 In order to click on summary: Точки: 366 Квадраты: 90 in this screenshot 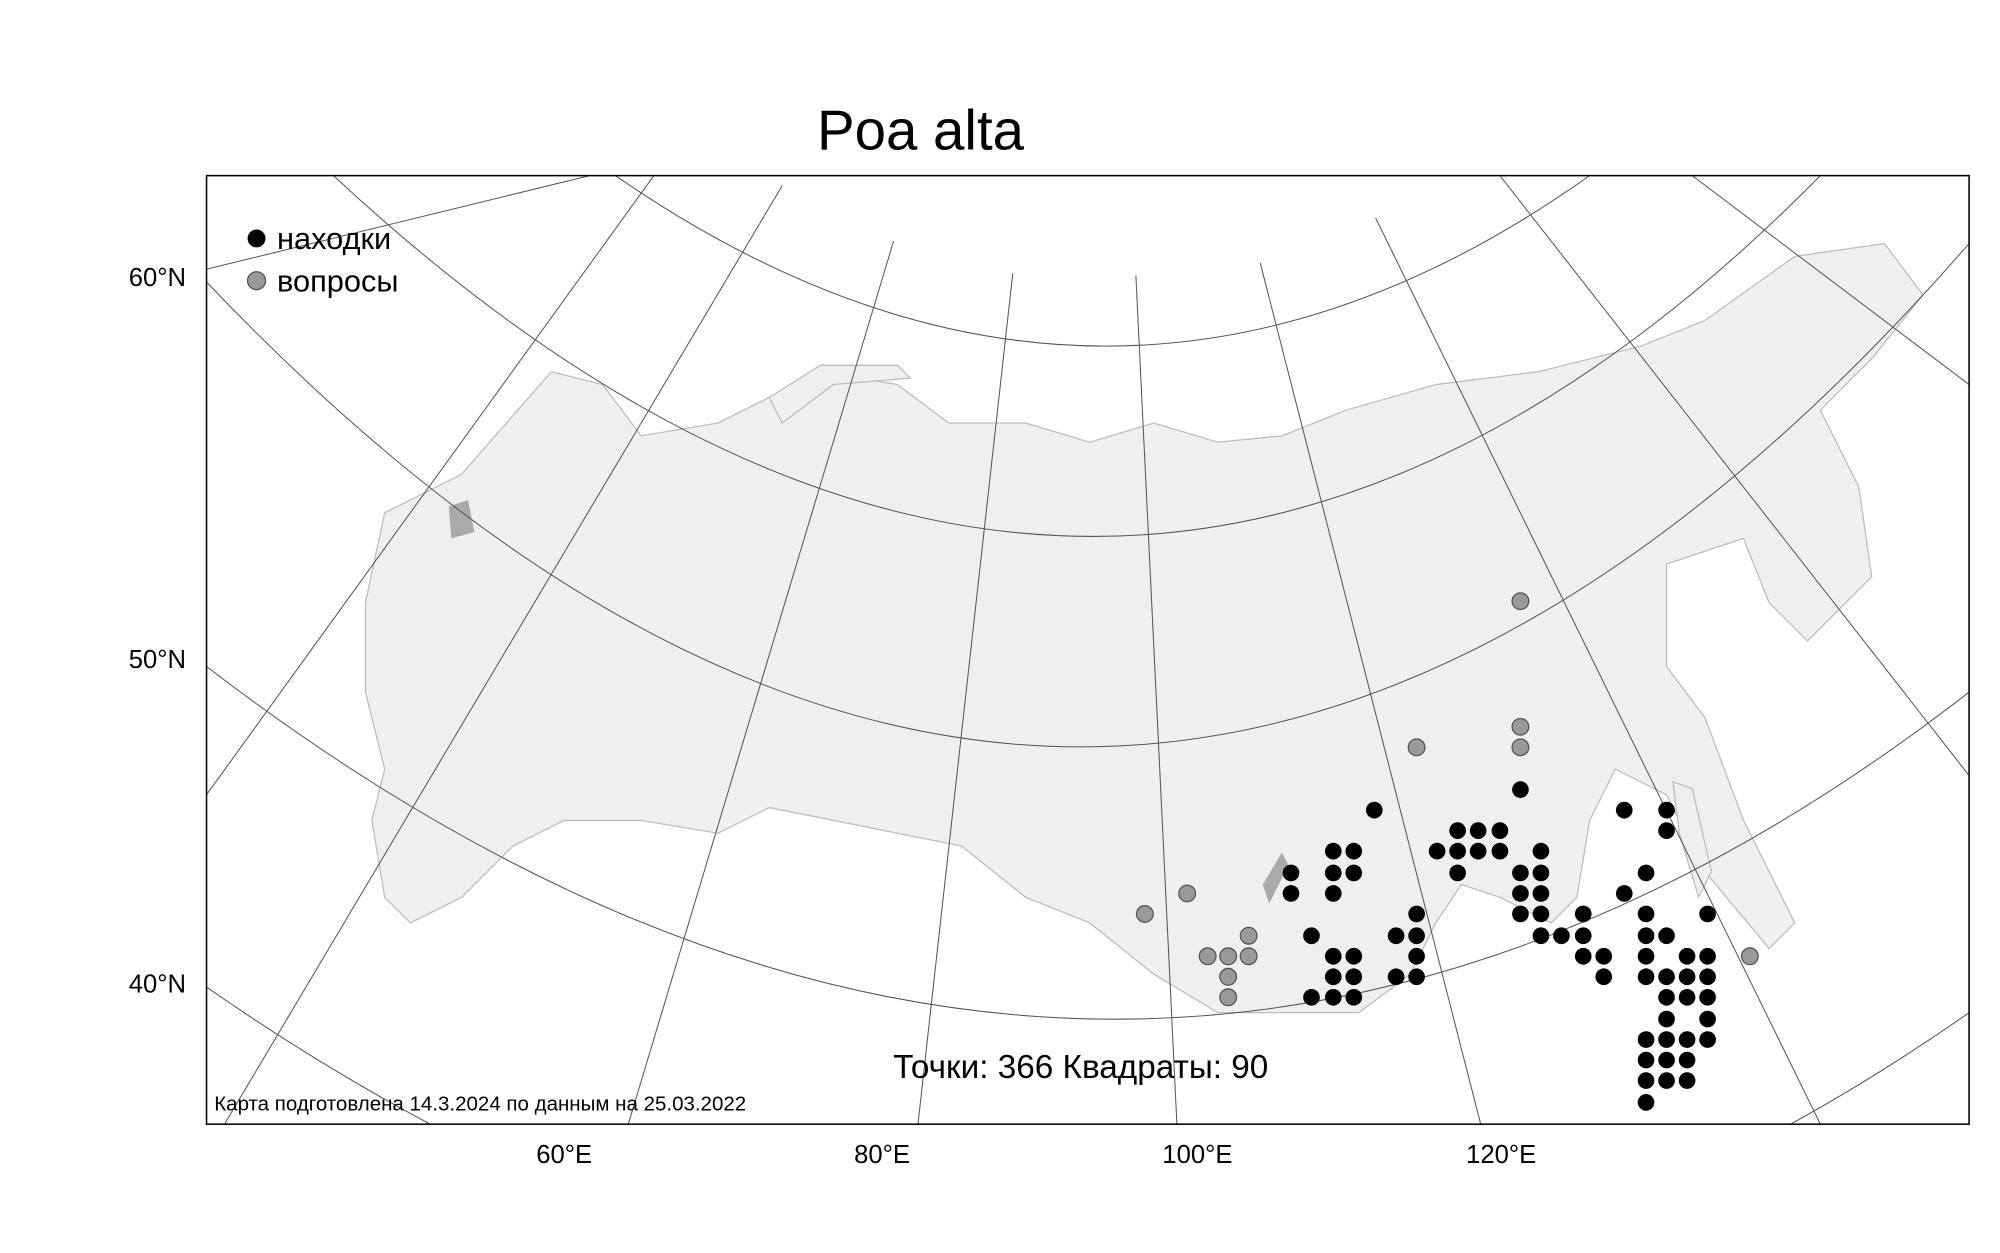, I will do `click(1080, 1067)`.